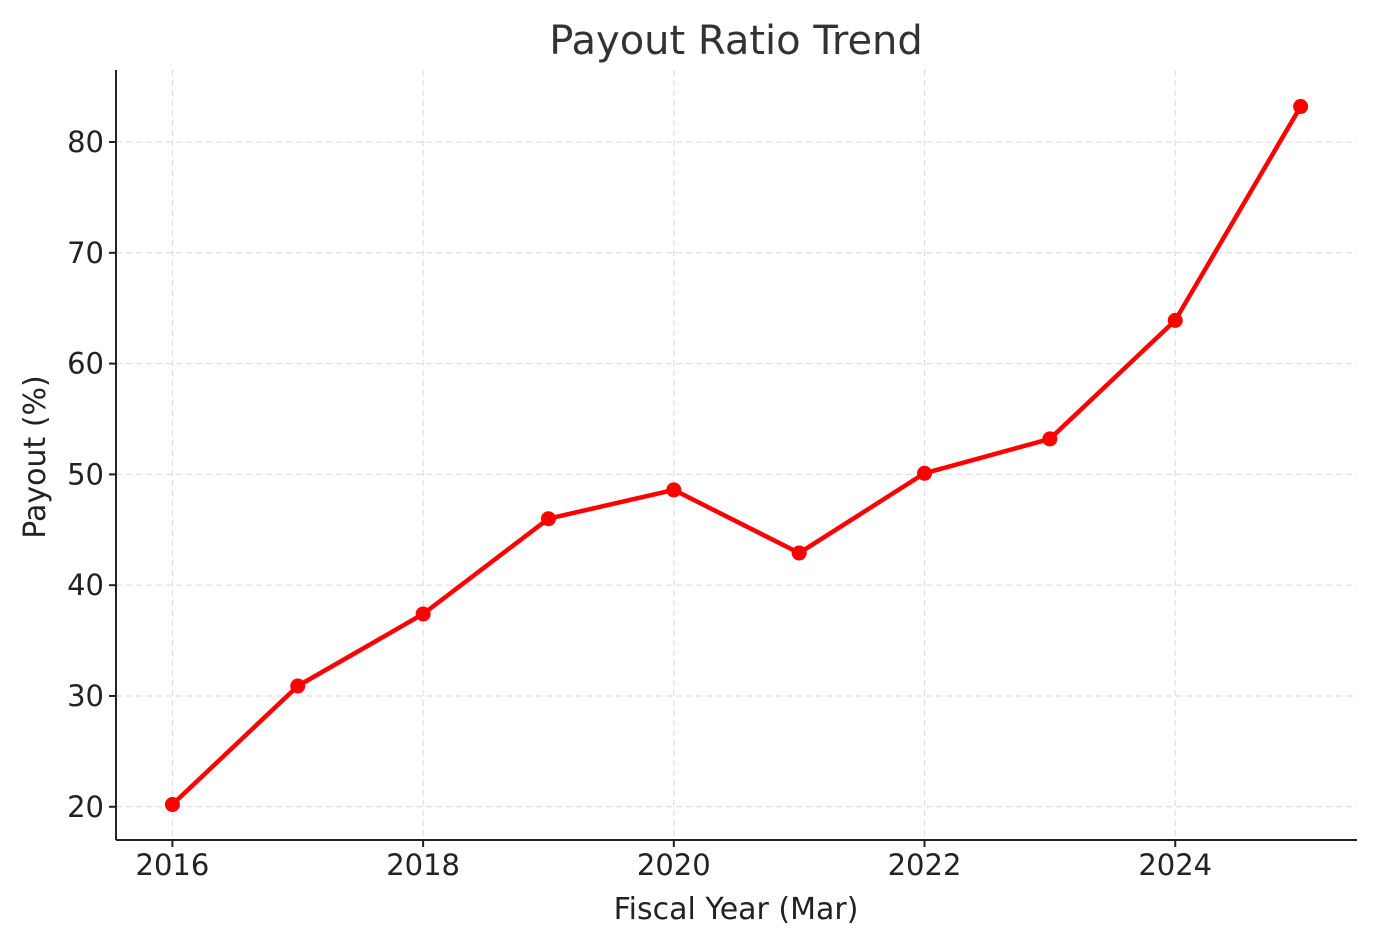 Image resolution: width=1376 pixels, height=947 pixels. I want to click on y-tick-label: 80, so click(85, 142).